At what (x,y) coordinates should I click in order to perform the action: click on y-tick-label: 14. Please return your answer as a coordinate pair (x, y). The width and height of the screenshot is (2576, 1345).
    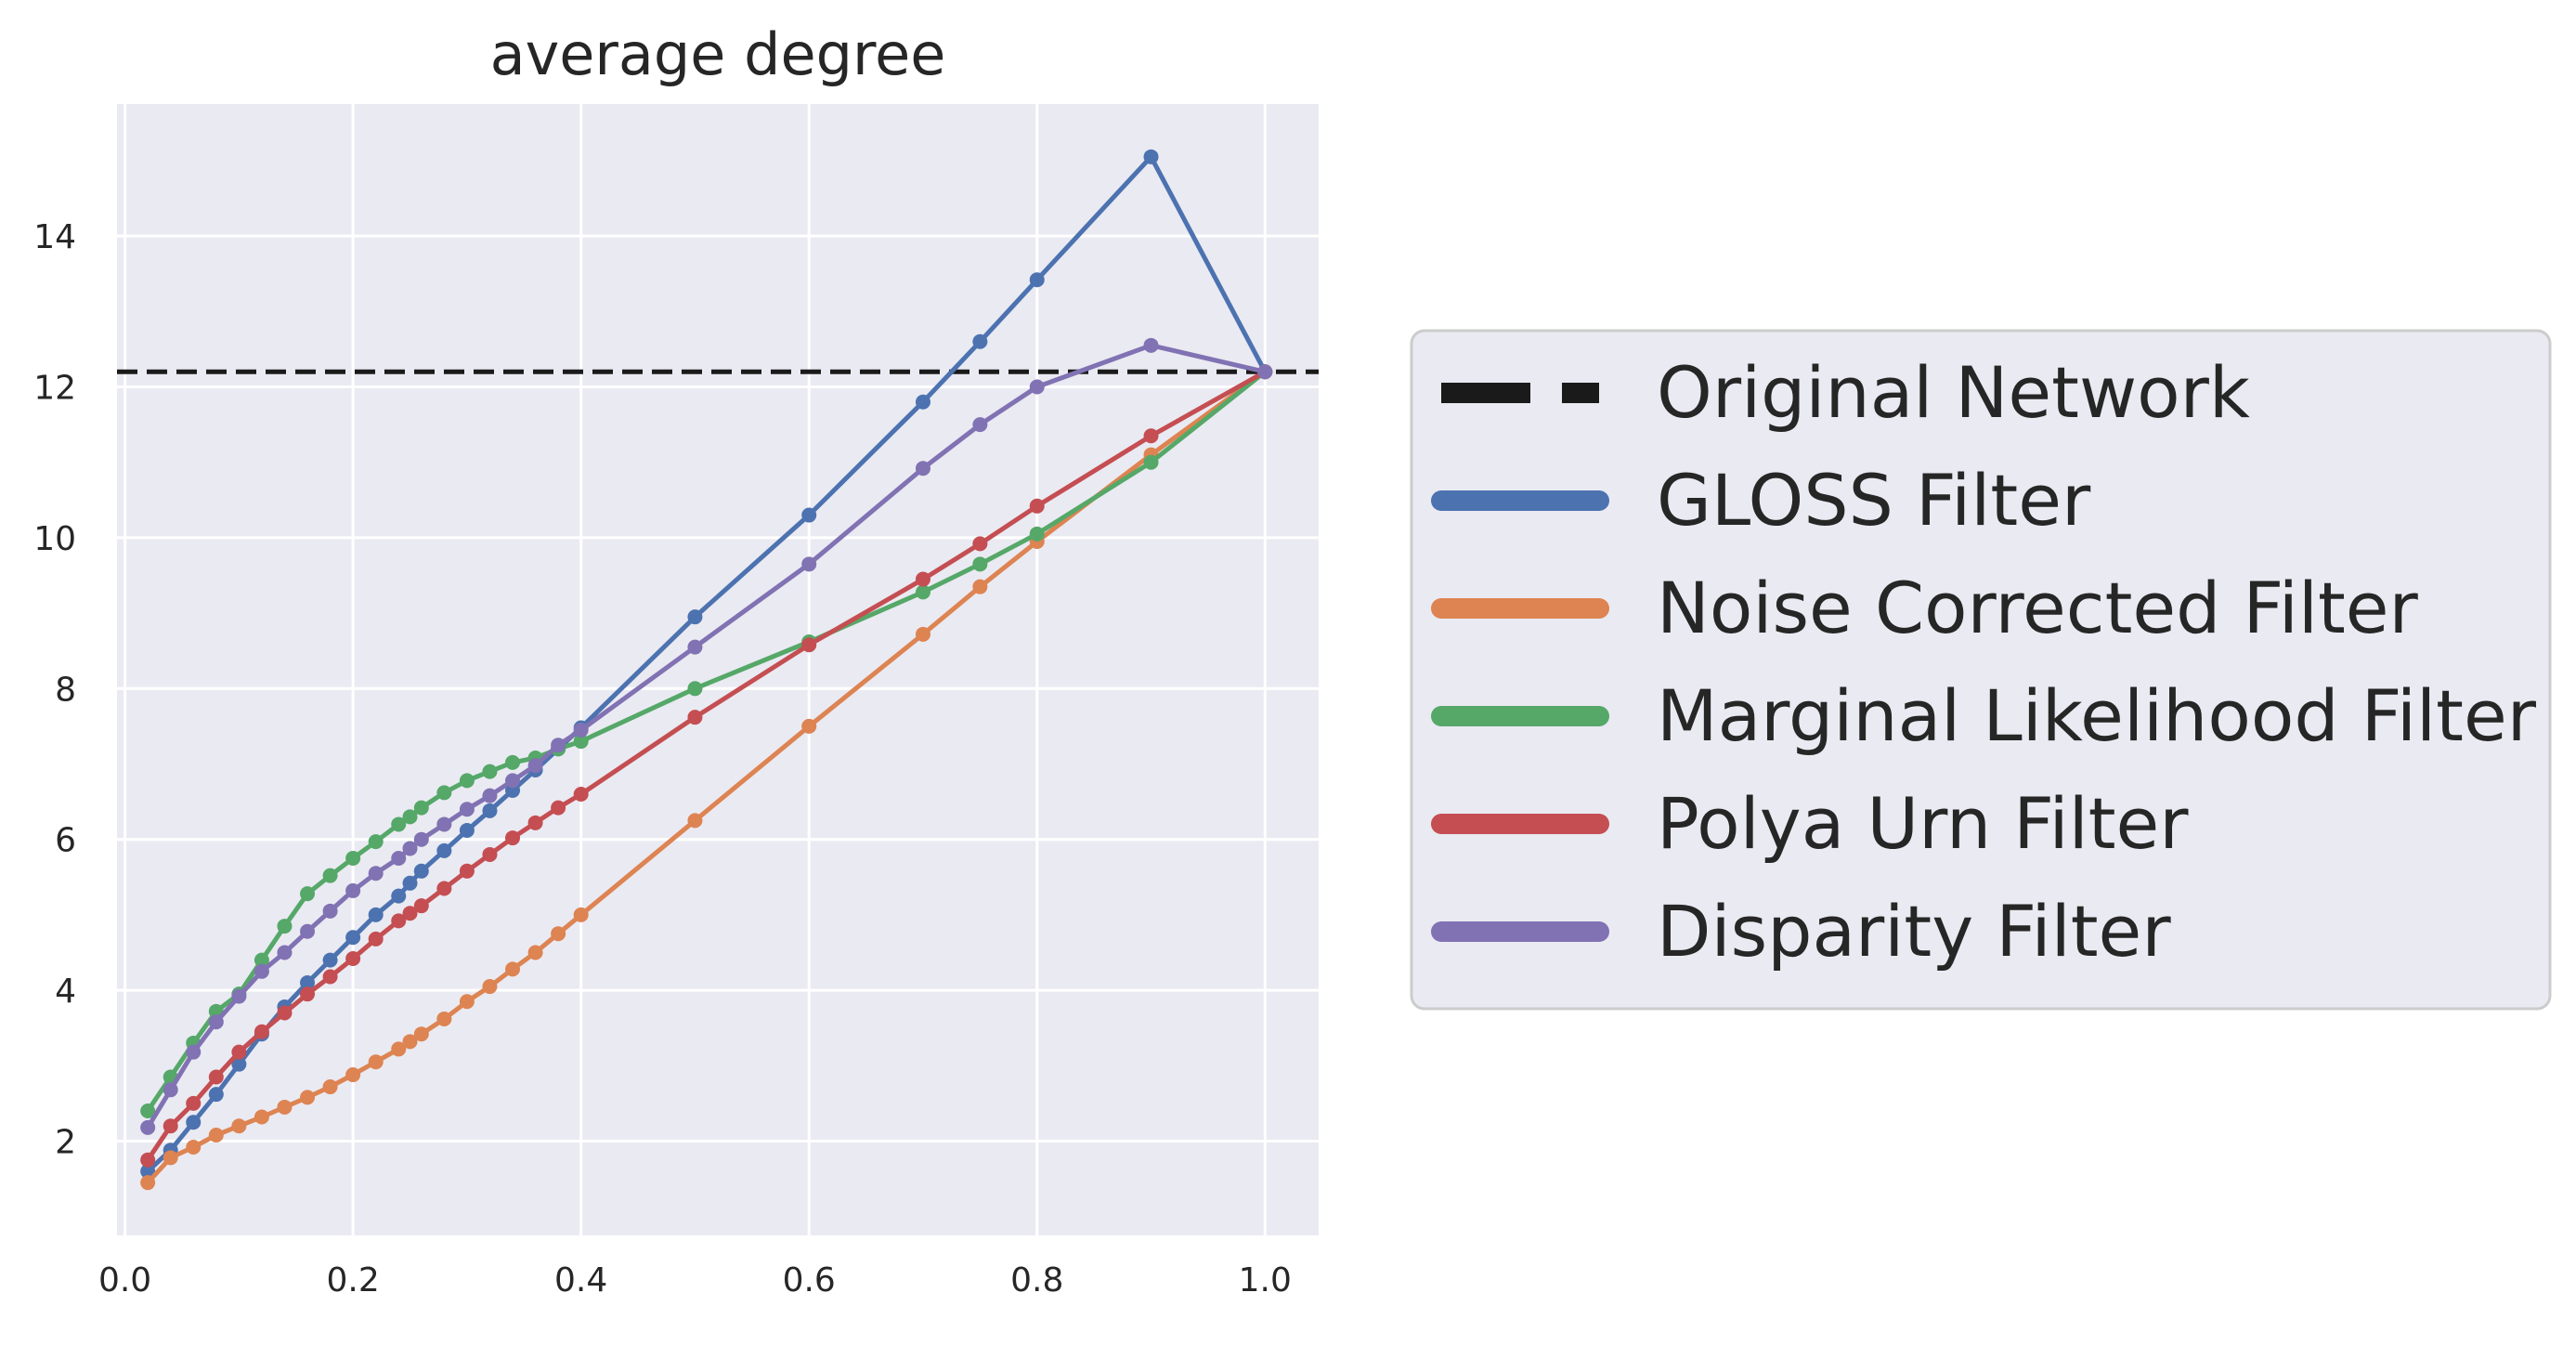
    Looking at the image, I should click on (54, 237).